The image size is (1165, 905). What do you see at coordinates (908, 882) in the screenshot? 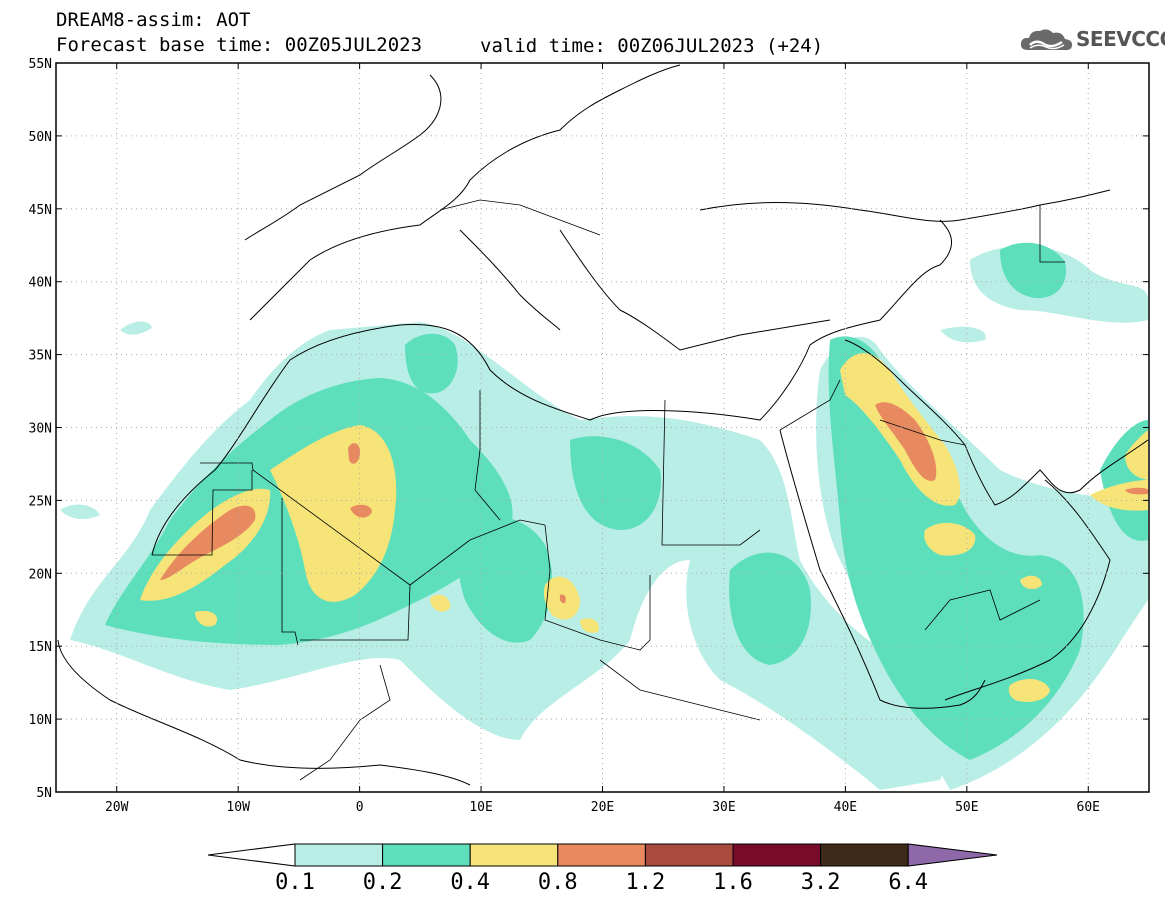
I see `colorbar-level-label: 6.4` at bounding box center [908, 882].